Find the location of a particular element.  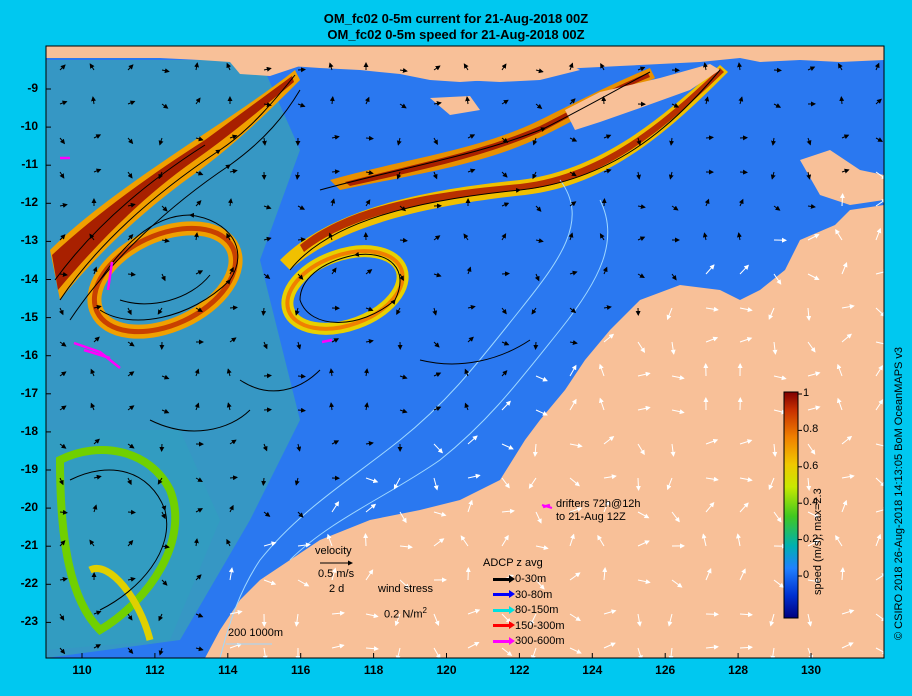

drifters-time: to 21-Aug 12Z is located at coordinates (591, 517).